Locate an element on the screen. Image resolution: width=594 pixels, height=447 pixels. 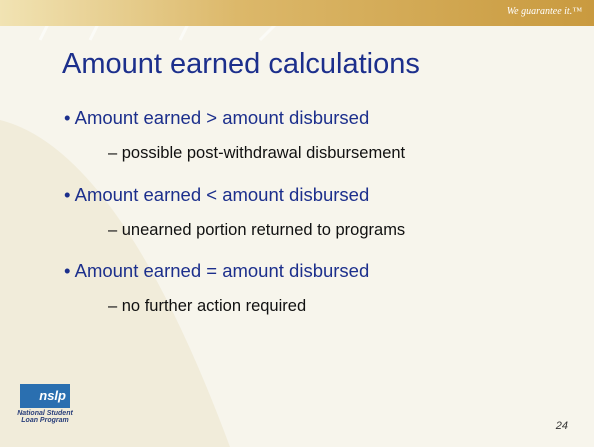
tagline: We guarantee it.™ is located at coordinates (544, 11).